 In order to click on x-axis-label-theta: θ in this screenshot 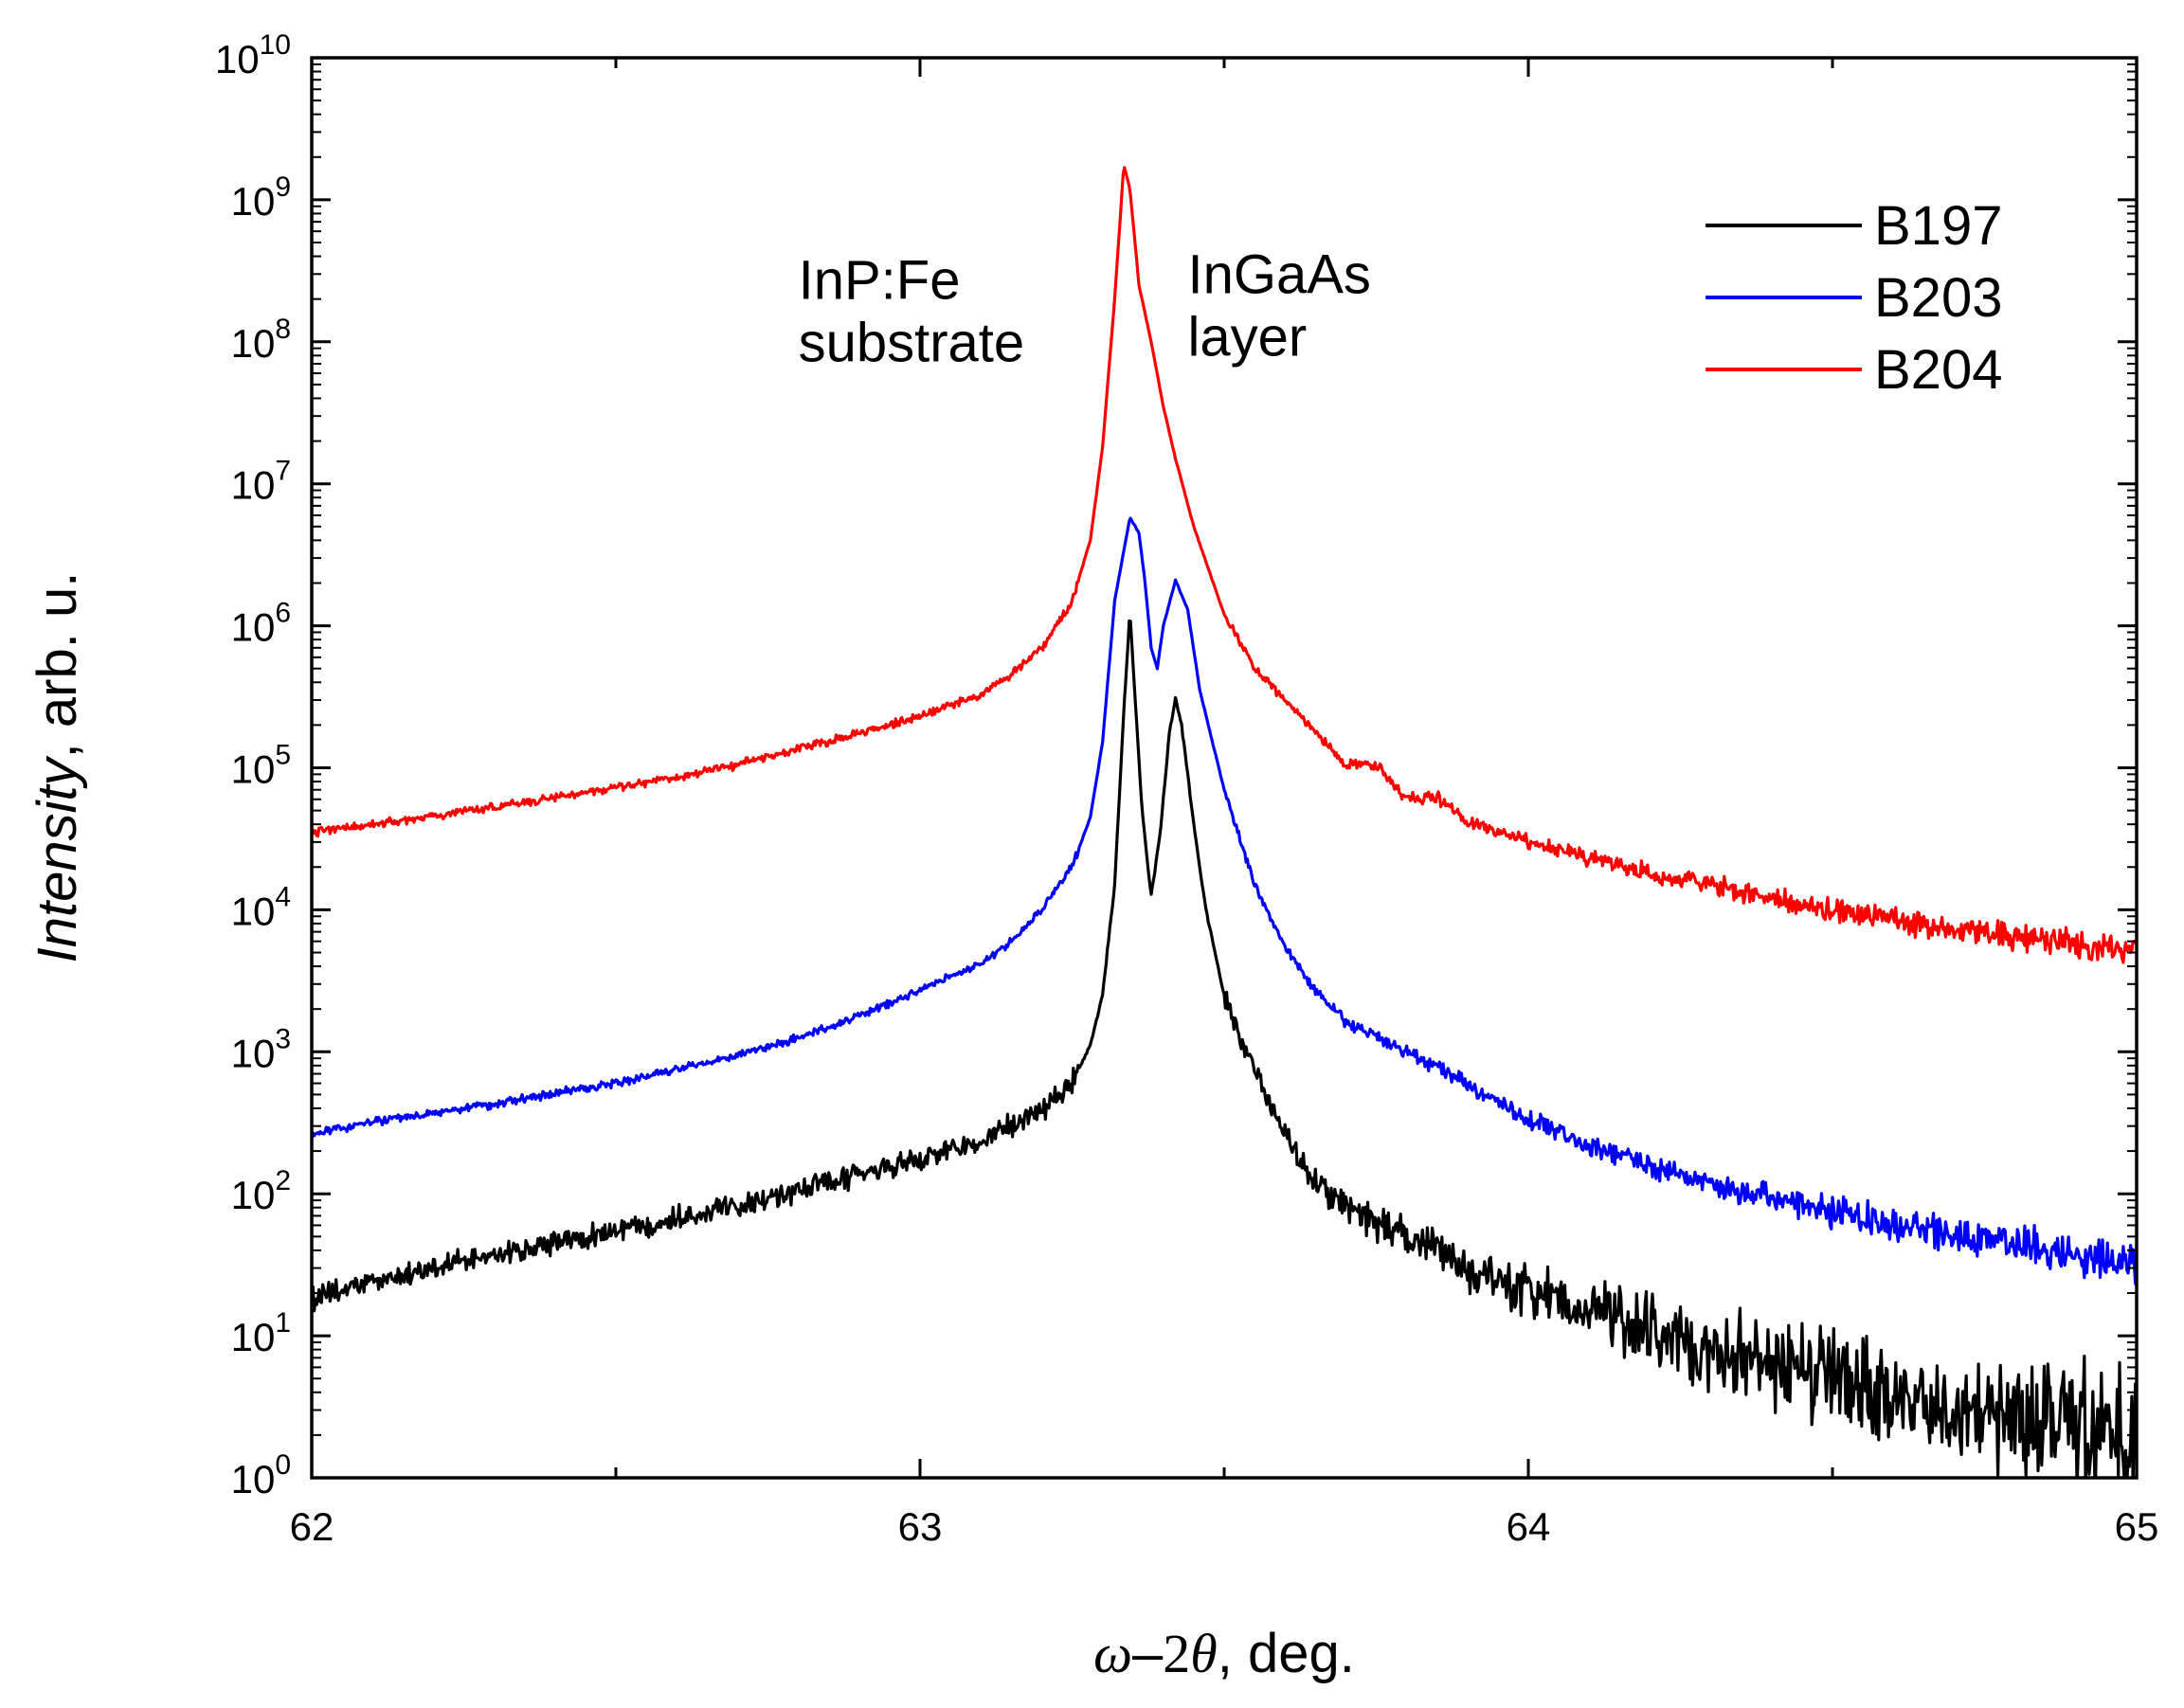, I will do `click(1204, 1654)`.